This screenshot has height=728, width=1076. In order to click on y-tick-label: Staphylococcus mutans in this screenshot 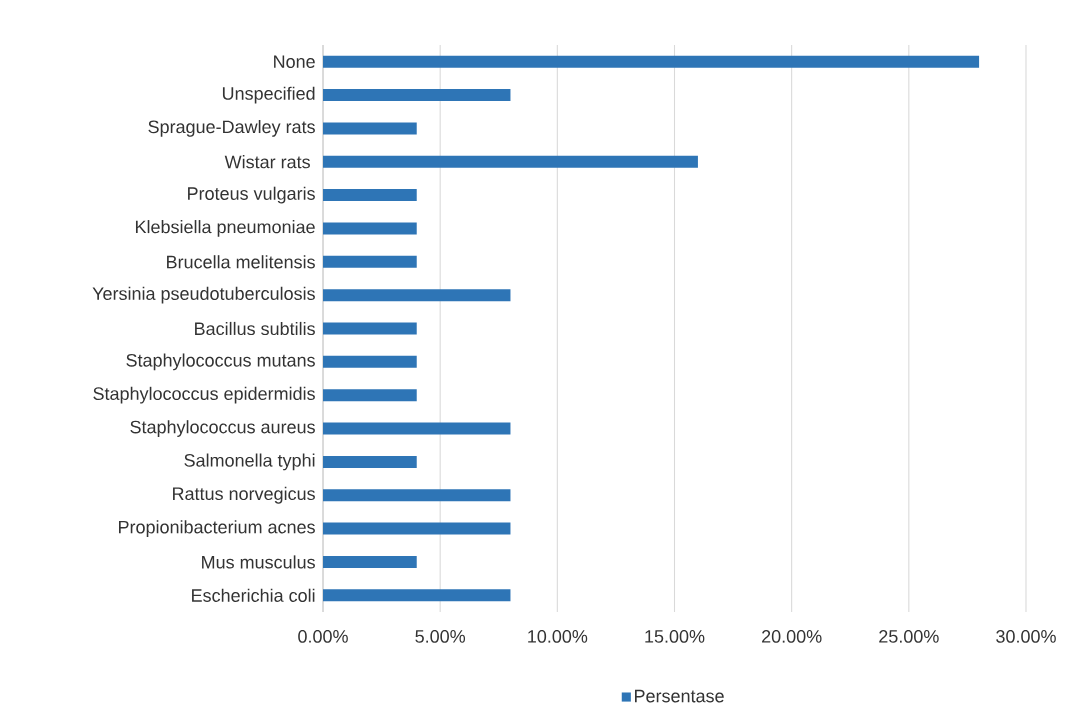, I will do `click(220, 362)`.